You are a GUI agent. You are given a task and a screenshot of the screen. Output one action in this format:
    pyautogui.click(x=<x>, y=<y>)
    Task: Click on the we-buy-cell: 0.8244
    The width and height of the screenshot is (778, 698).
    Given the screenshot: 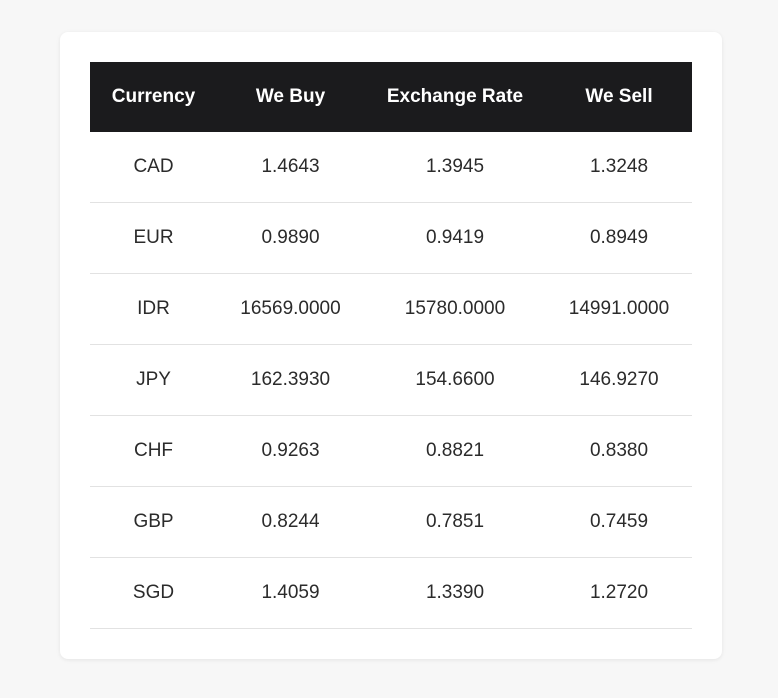 What is the action you would take?
    pyautogui.click(x=290, y=522)
    